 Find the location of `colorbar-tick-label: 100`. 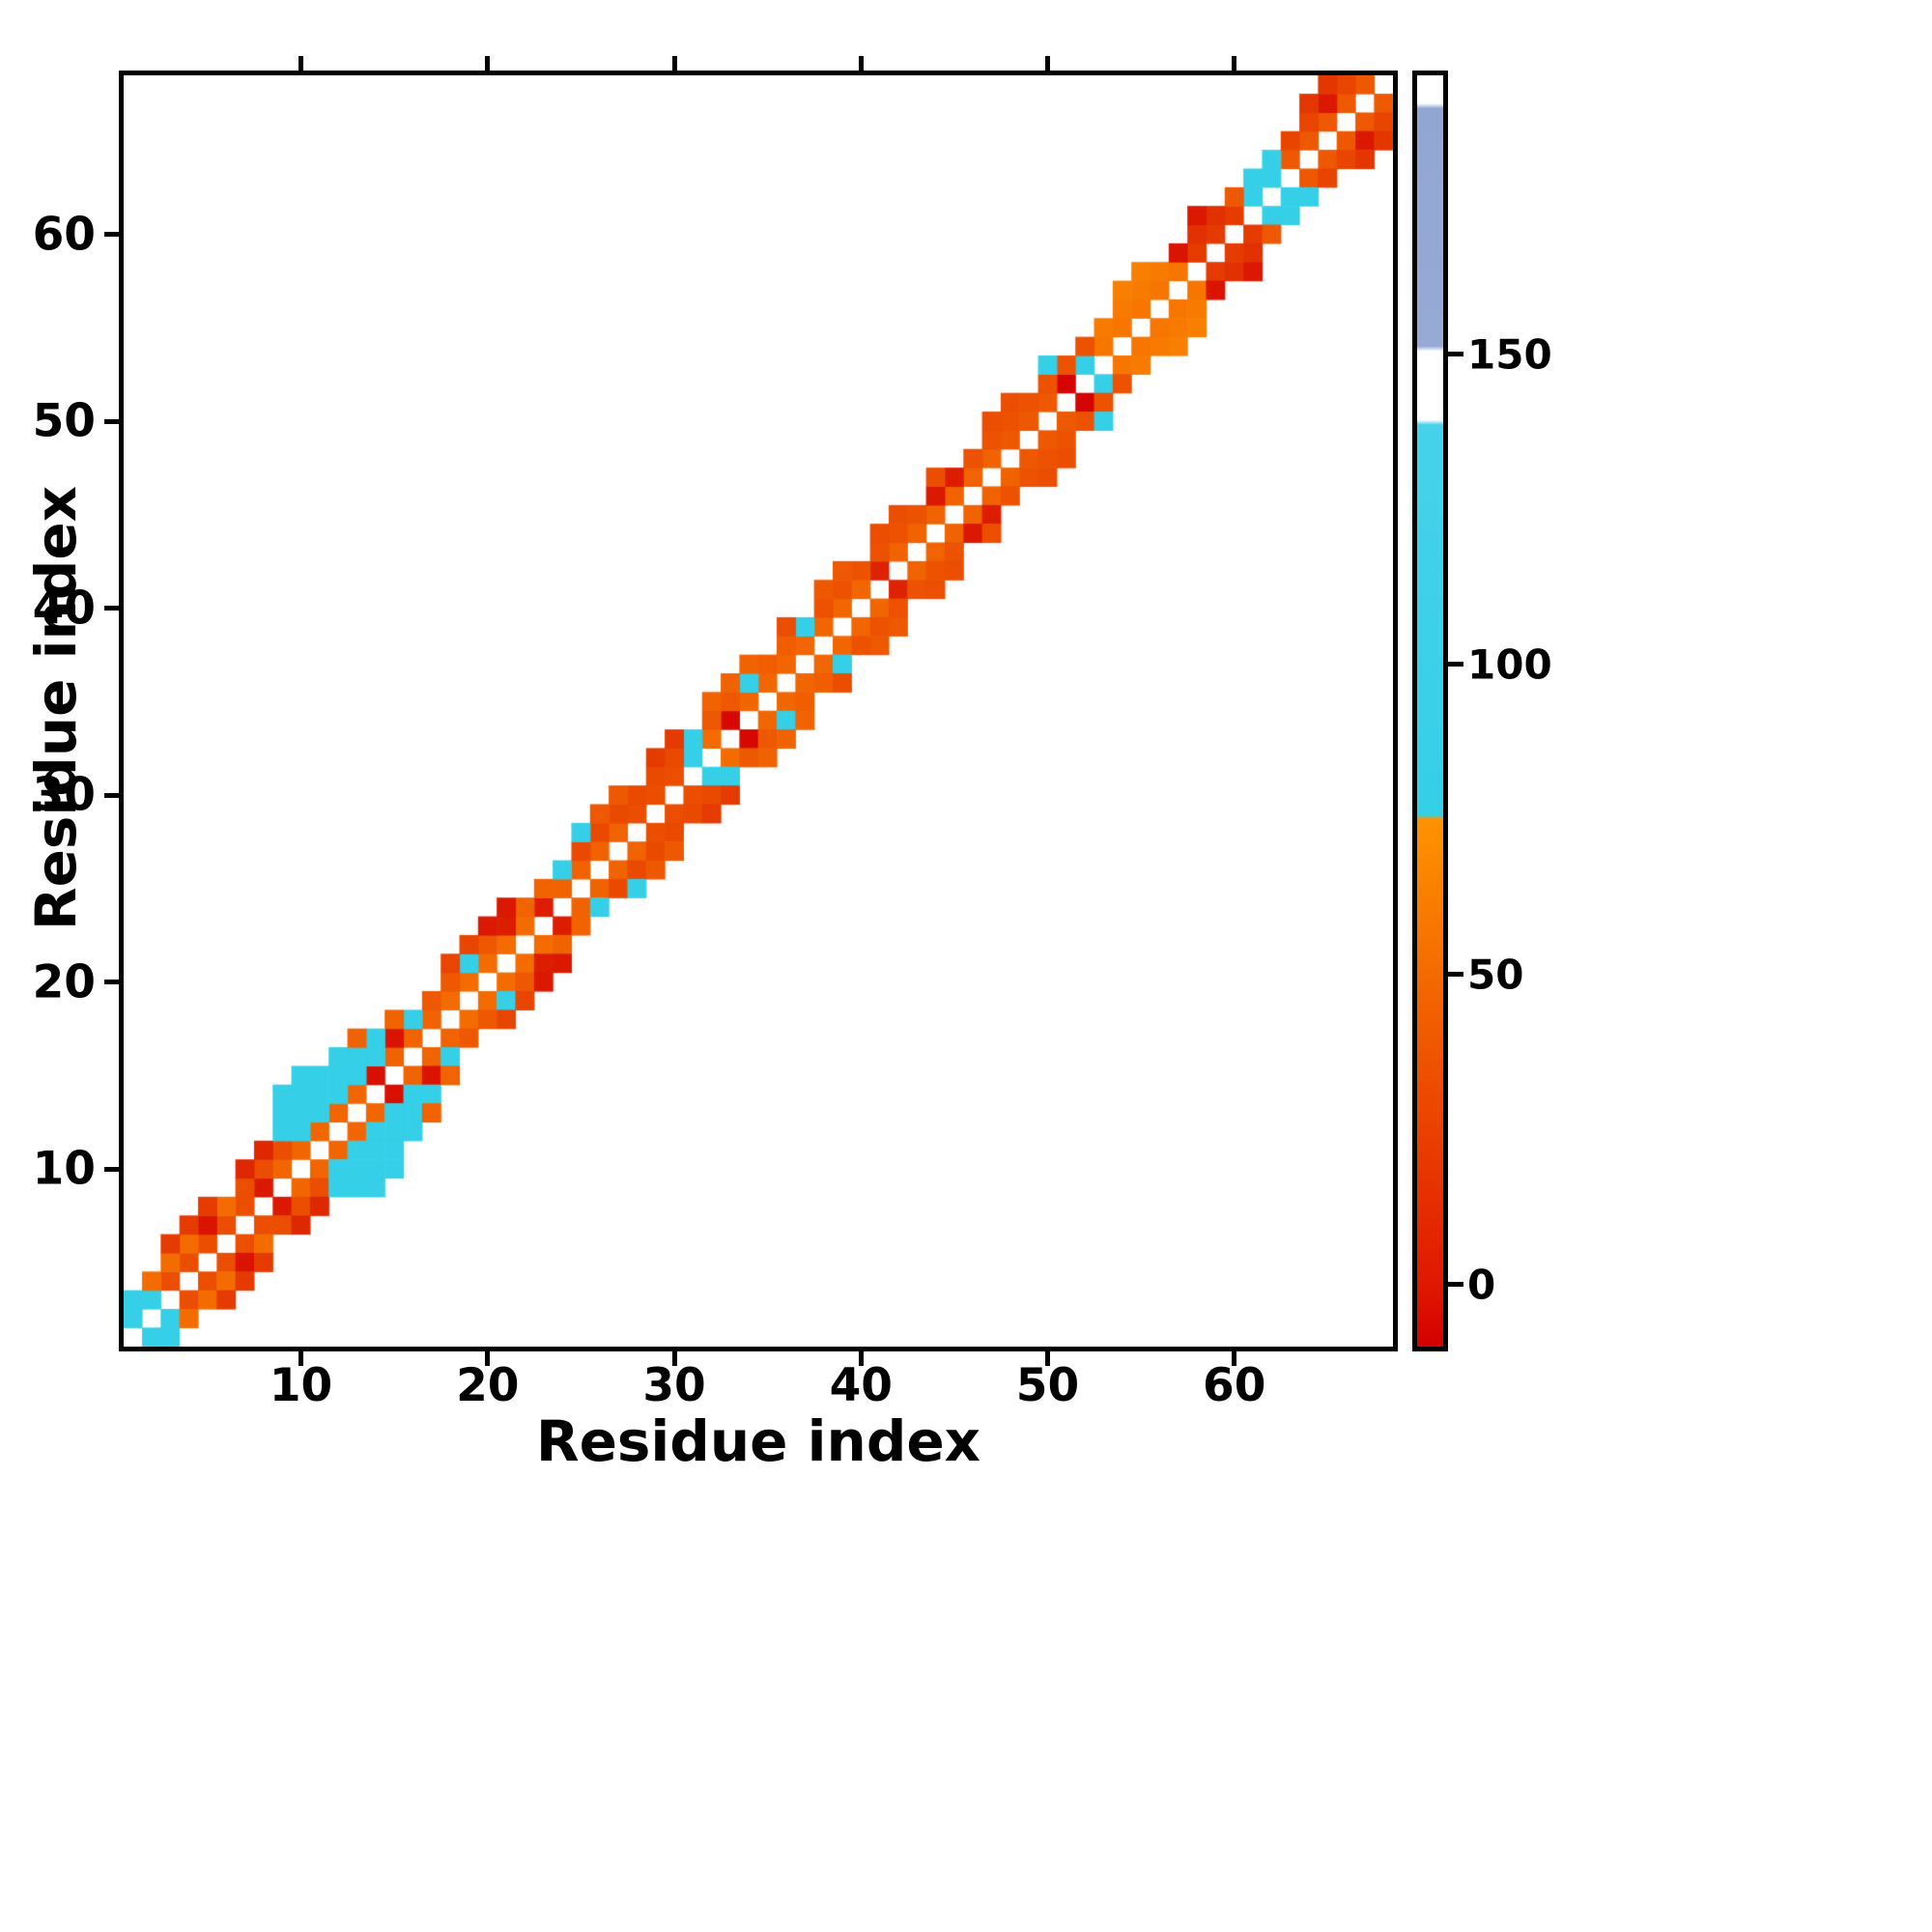

colorbar-tick-label: 100 is located at coordinates (1509, 664).